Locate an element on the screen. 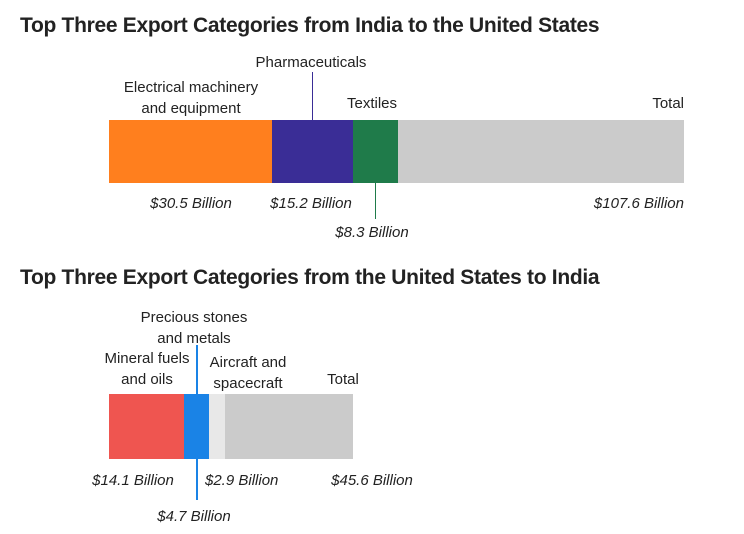  value-label: $2.9 Billion is located at coordinates (242, 480).